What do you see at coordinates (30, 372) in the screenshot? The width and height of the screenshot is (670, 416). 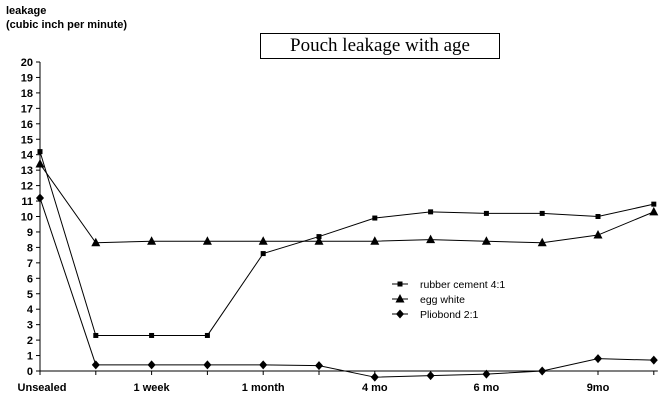 I see `y-tick-label: 0` at bounding box center [30, 372].